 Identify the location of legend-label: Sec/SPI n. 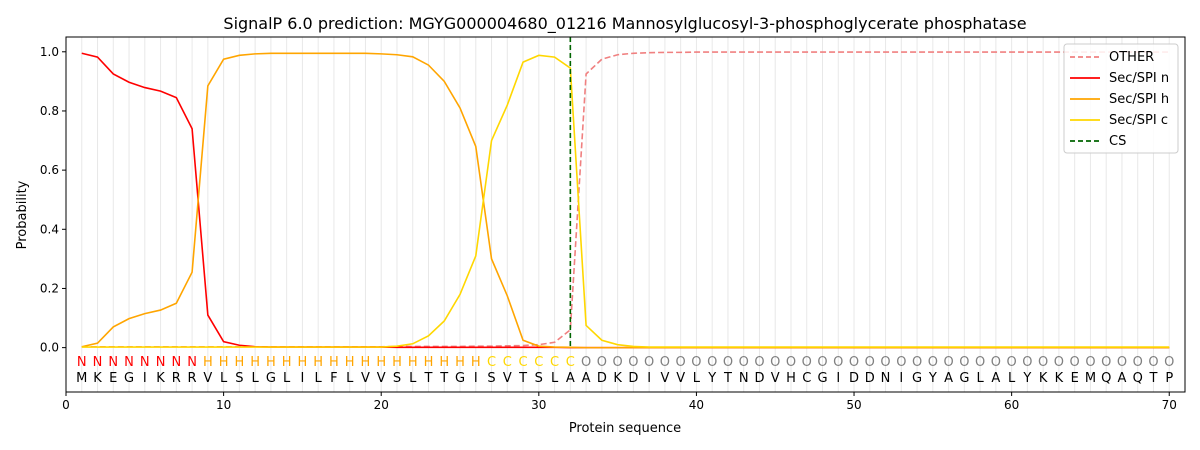
(1139, 78).